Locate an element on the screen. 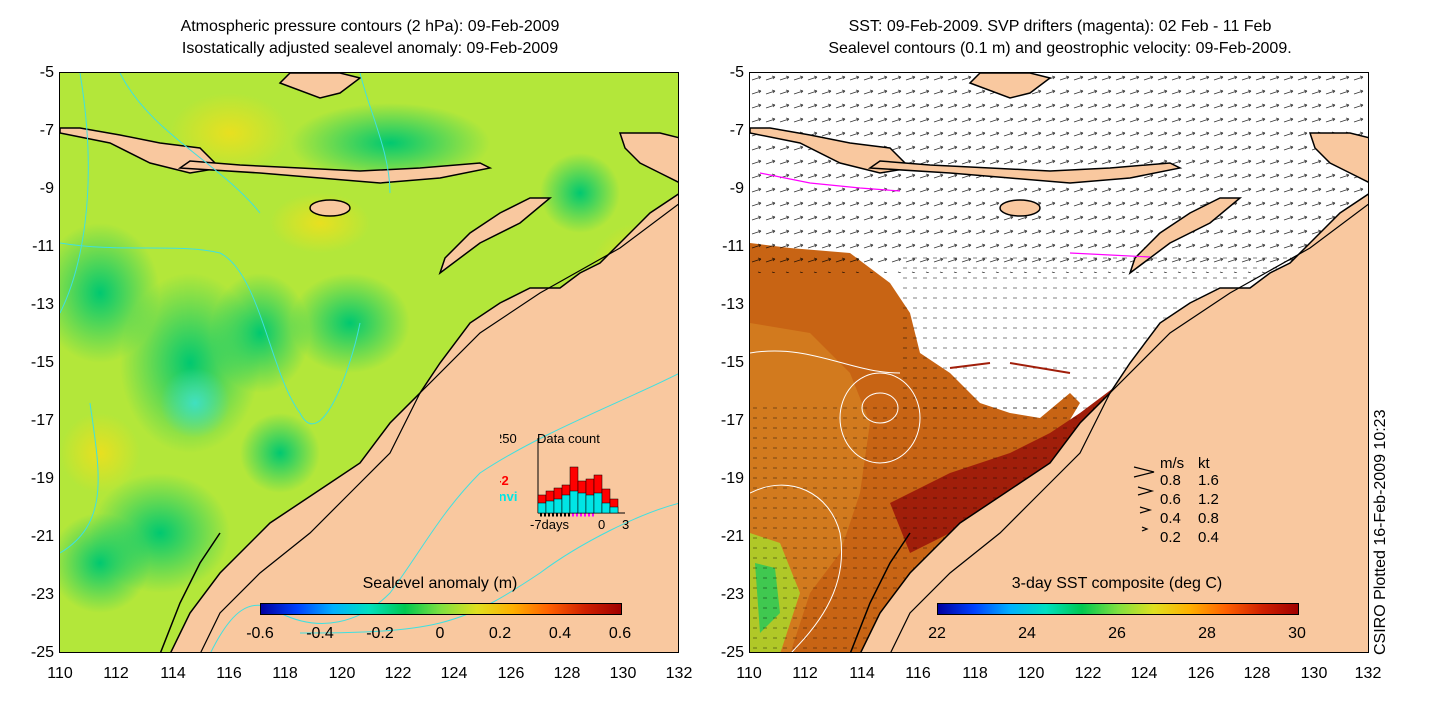 Image resolution: width=1440 pixels, height=720 pixels. right-y-tick: -23 is located at coordinates (732, 594).